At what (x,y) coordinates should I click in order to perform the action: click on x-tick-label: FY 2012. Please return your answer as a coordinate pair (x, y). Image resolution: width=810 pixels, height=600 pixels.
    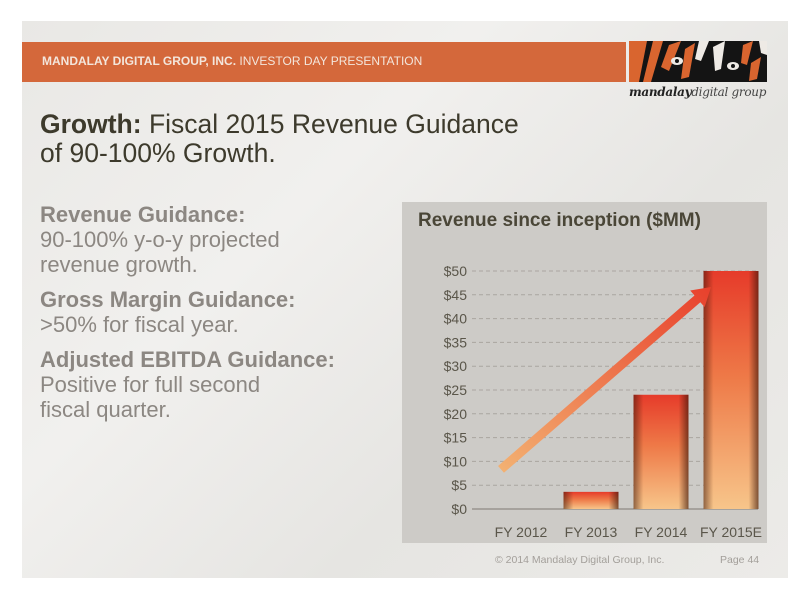
    Looking at the image, I should click on (521, 532).